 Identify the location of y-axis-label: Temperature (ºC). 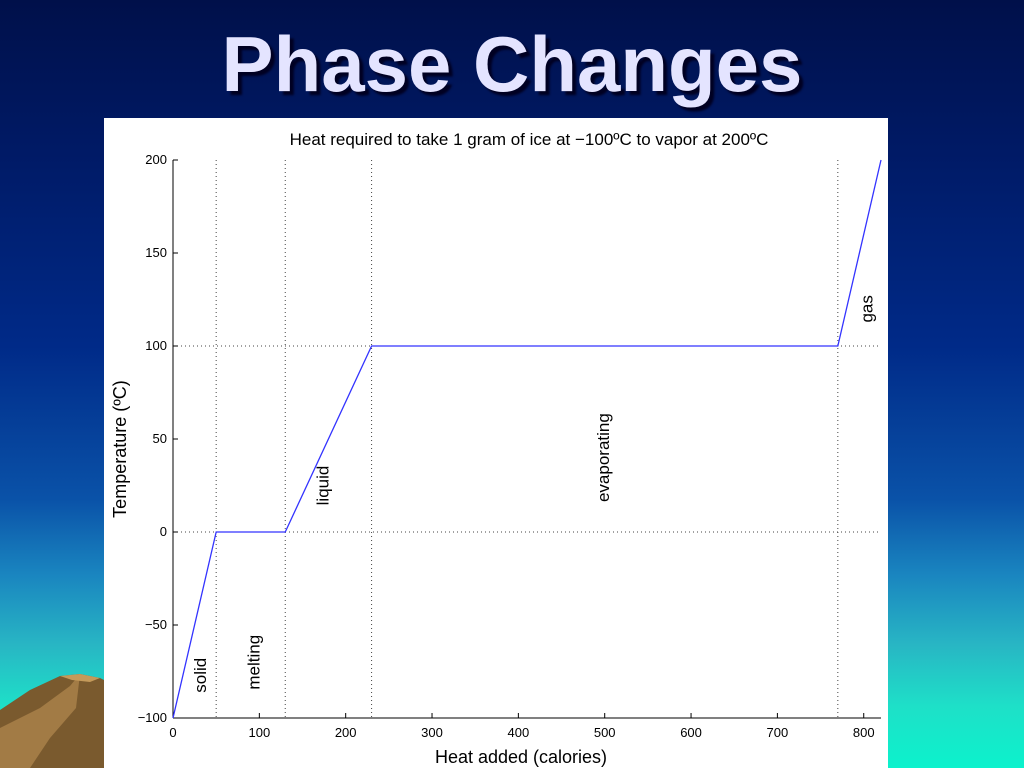
(120, 449).